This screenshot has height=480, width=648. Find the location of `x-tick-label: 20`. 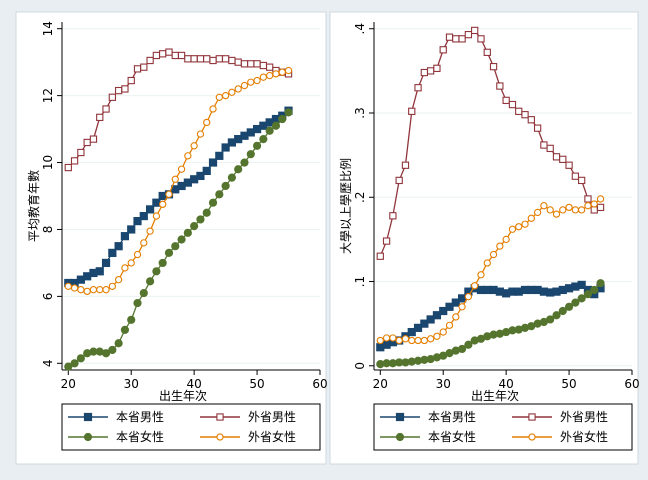

x-tick-label: 20 is located at coordinates (68, 384).